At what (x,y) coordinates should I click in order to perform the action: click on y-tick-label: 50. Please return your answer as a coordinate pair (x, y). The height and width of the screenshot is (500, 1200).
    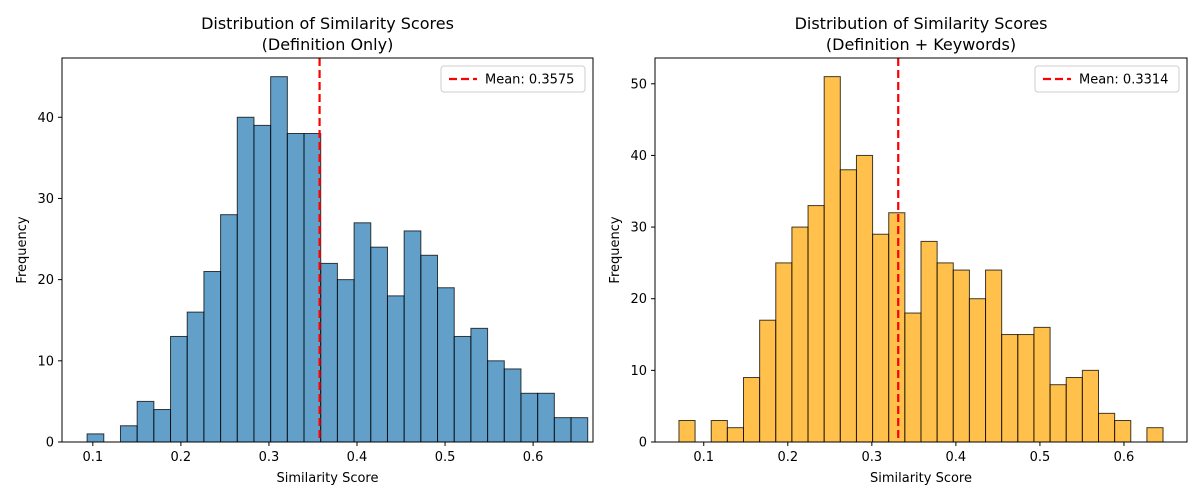
    Looking at the image, I should click on (638, 84).